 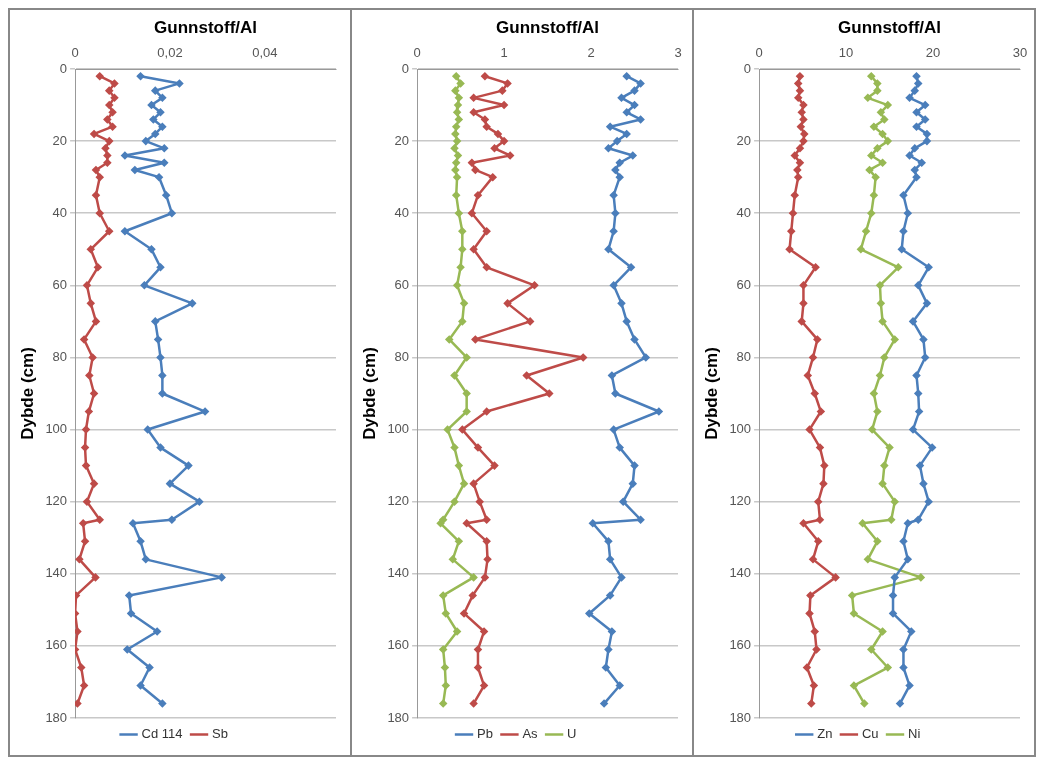 I want to click on legend-label: Cu, so click(x=870, y=734).